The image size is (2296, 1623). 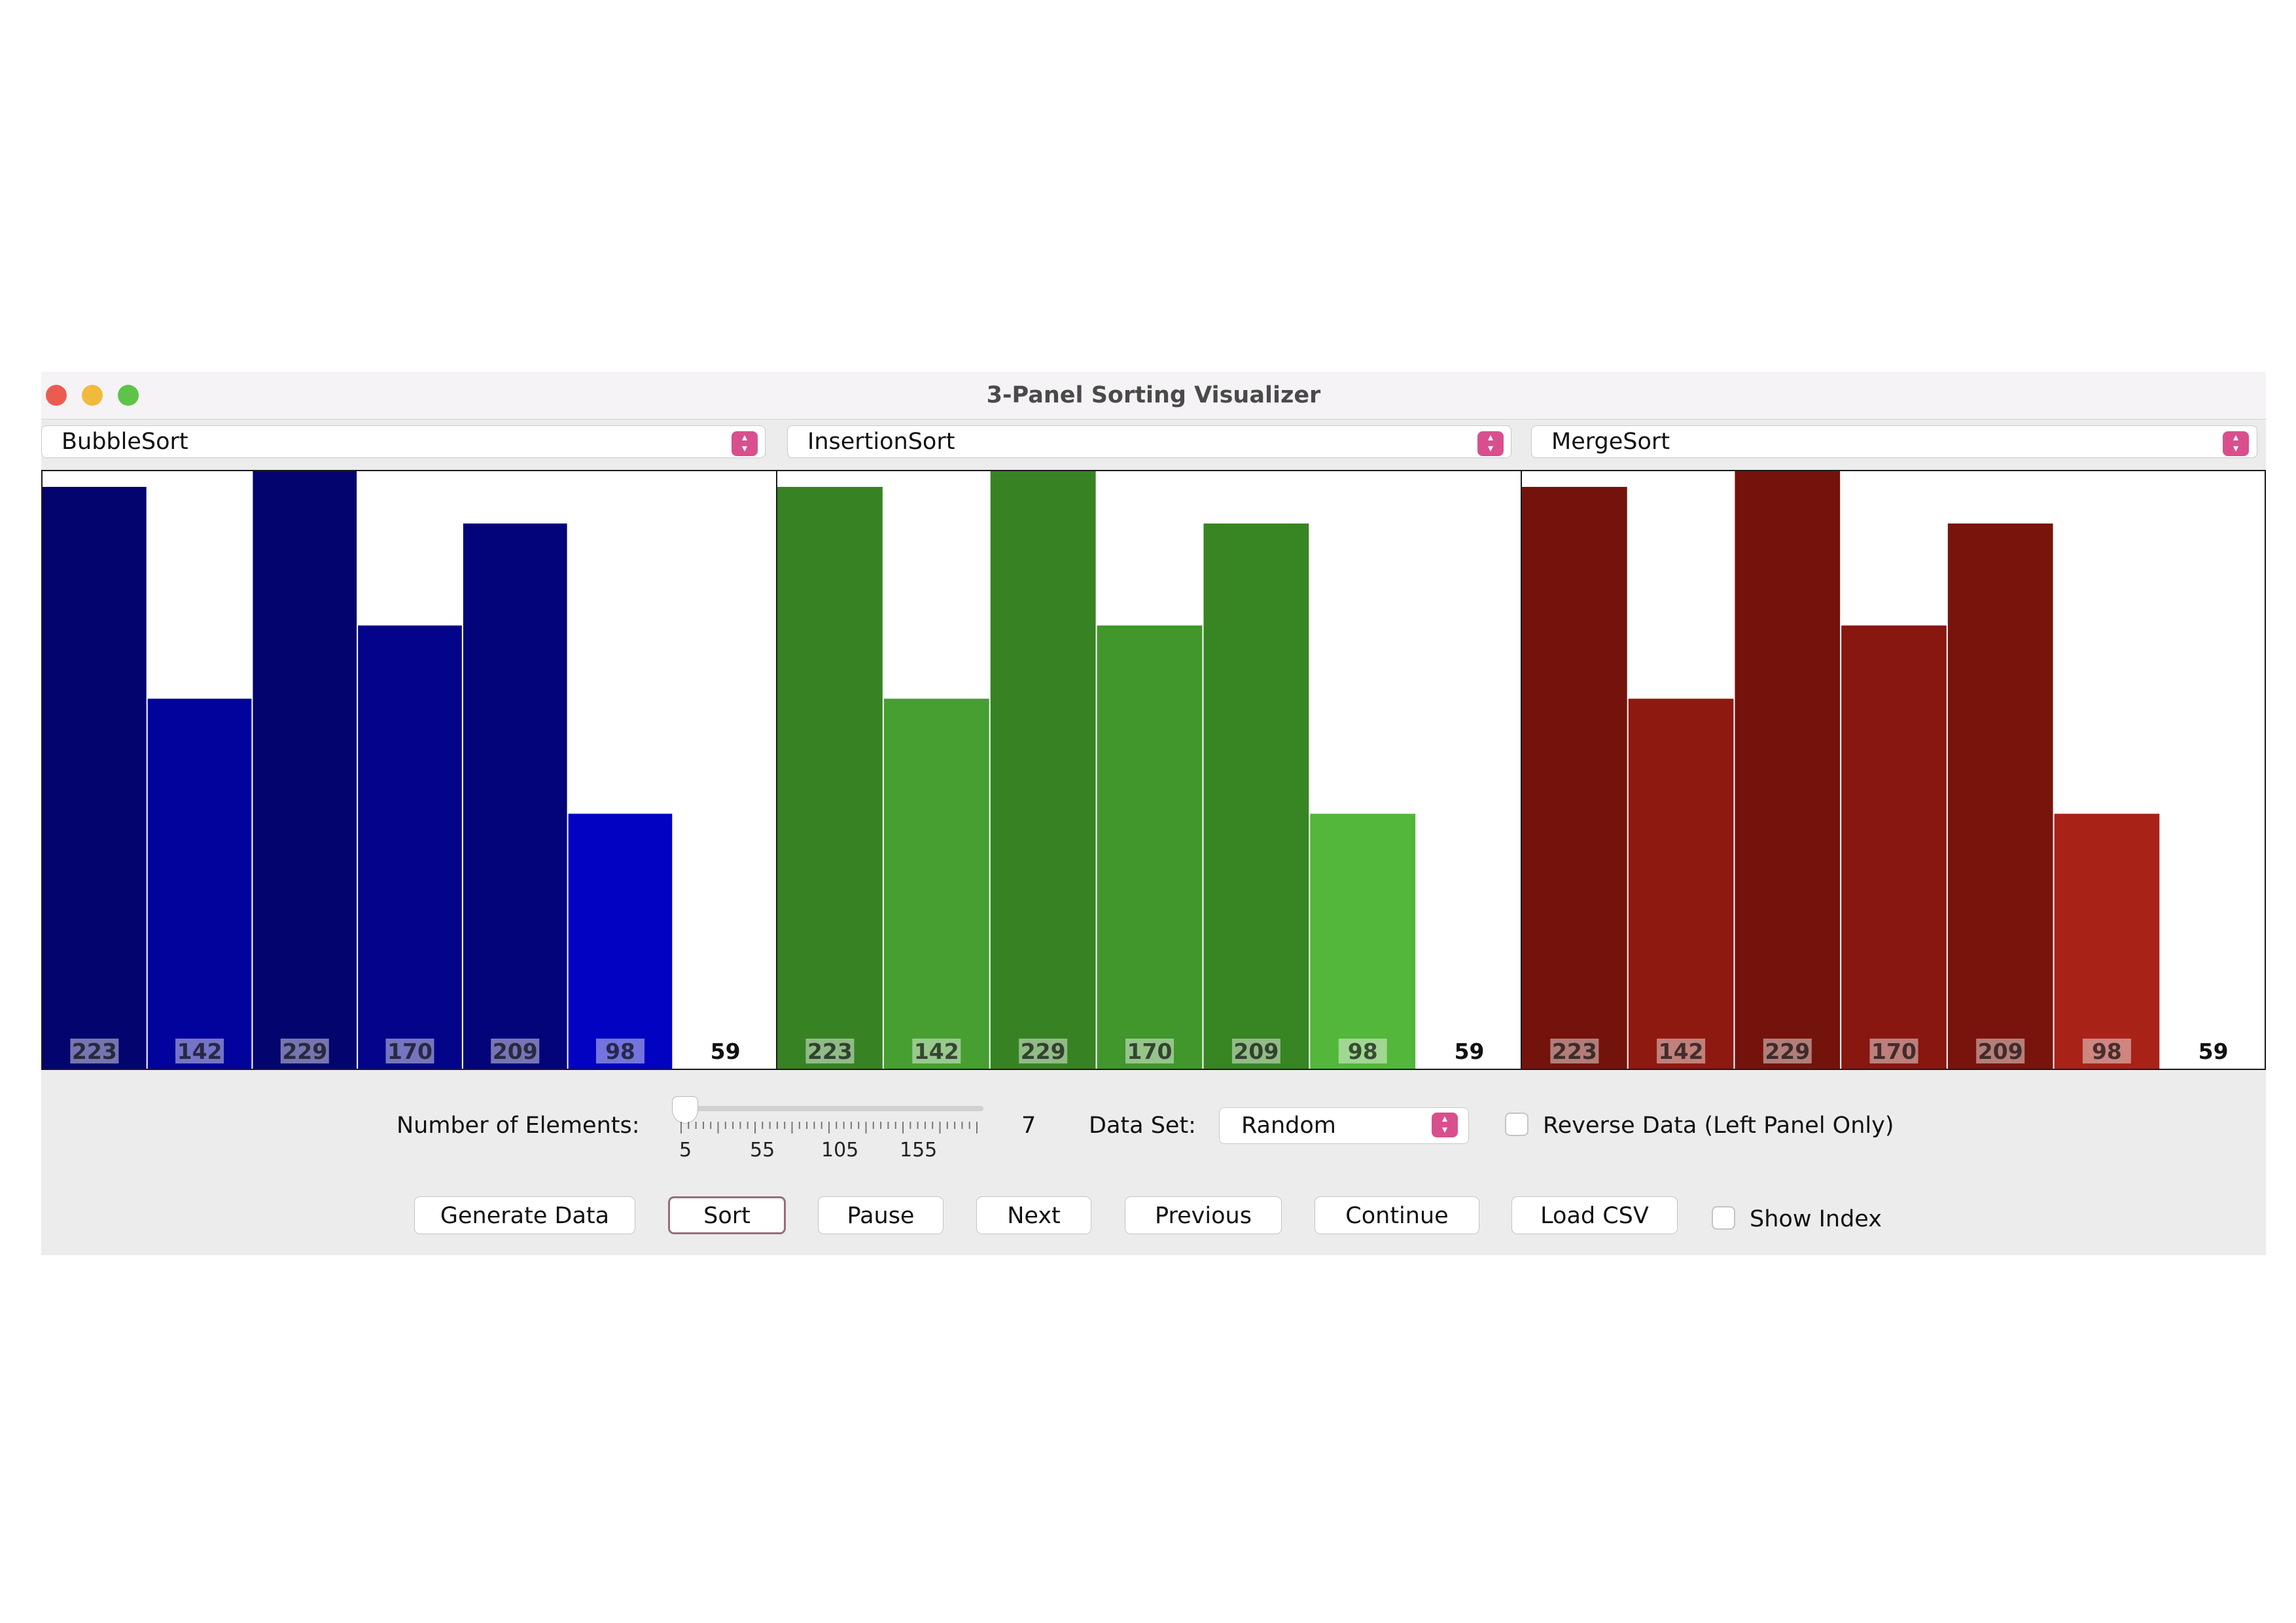 I want to click on algorithm-select-right-value: MergeSort, so click(x=1611, y=442).